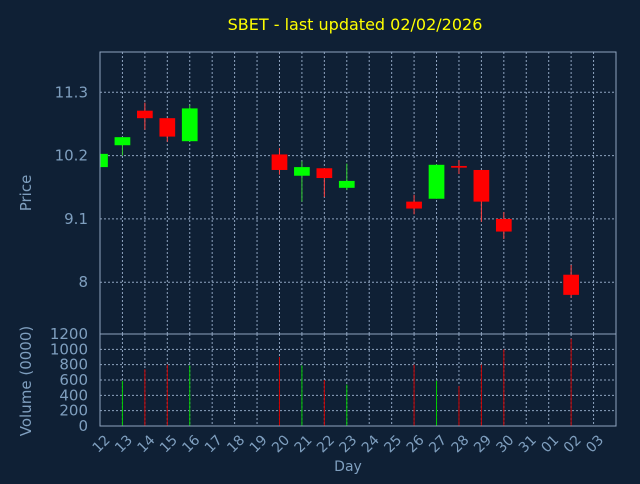  What do you see at coordinates (371, 444) in the screenshot?
I see `x-tick-label: 24` at bounding box center [371, 444].